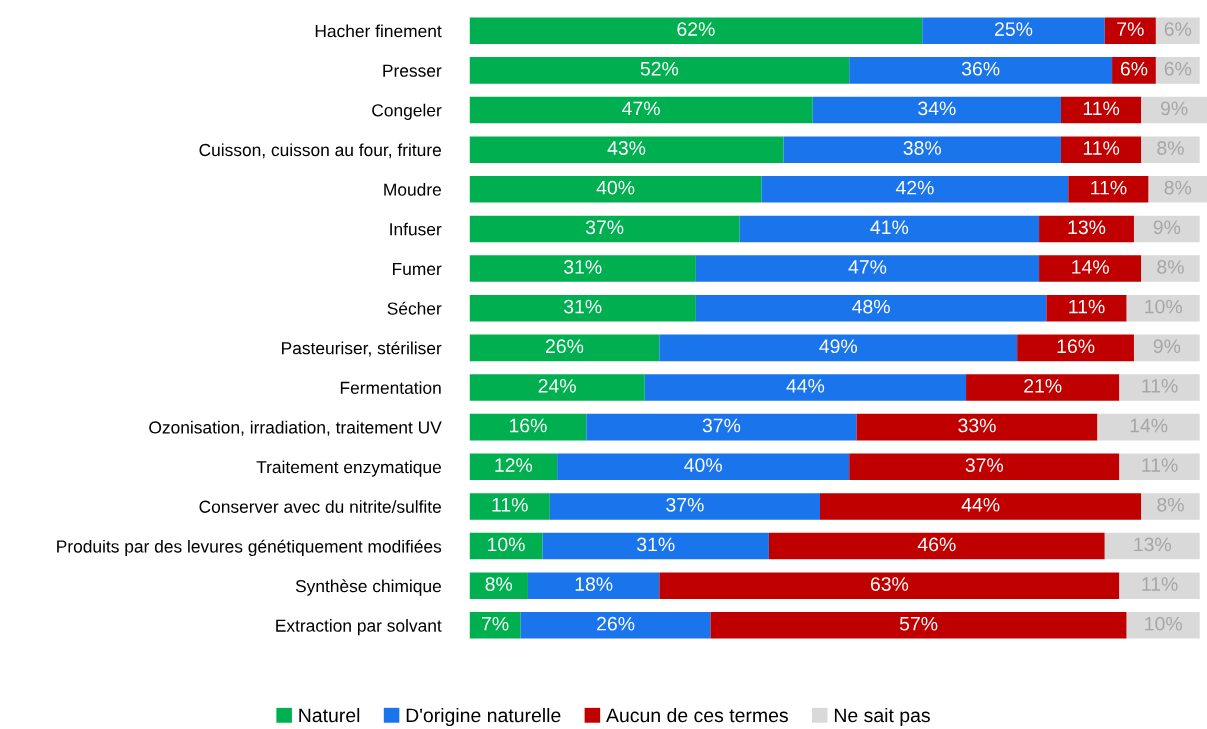 Image resolution: width=1207 pixels, height=729 pixels. I want to click on data-label: 24%, so click(557, 385).